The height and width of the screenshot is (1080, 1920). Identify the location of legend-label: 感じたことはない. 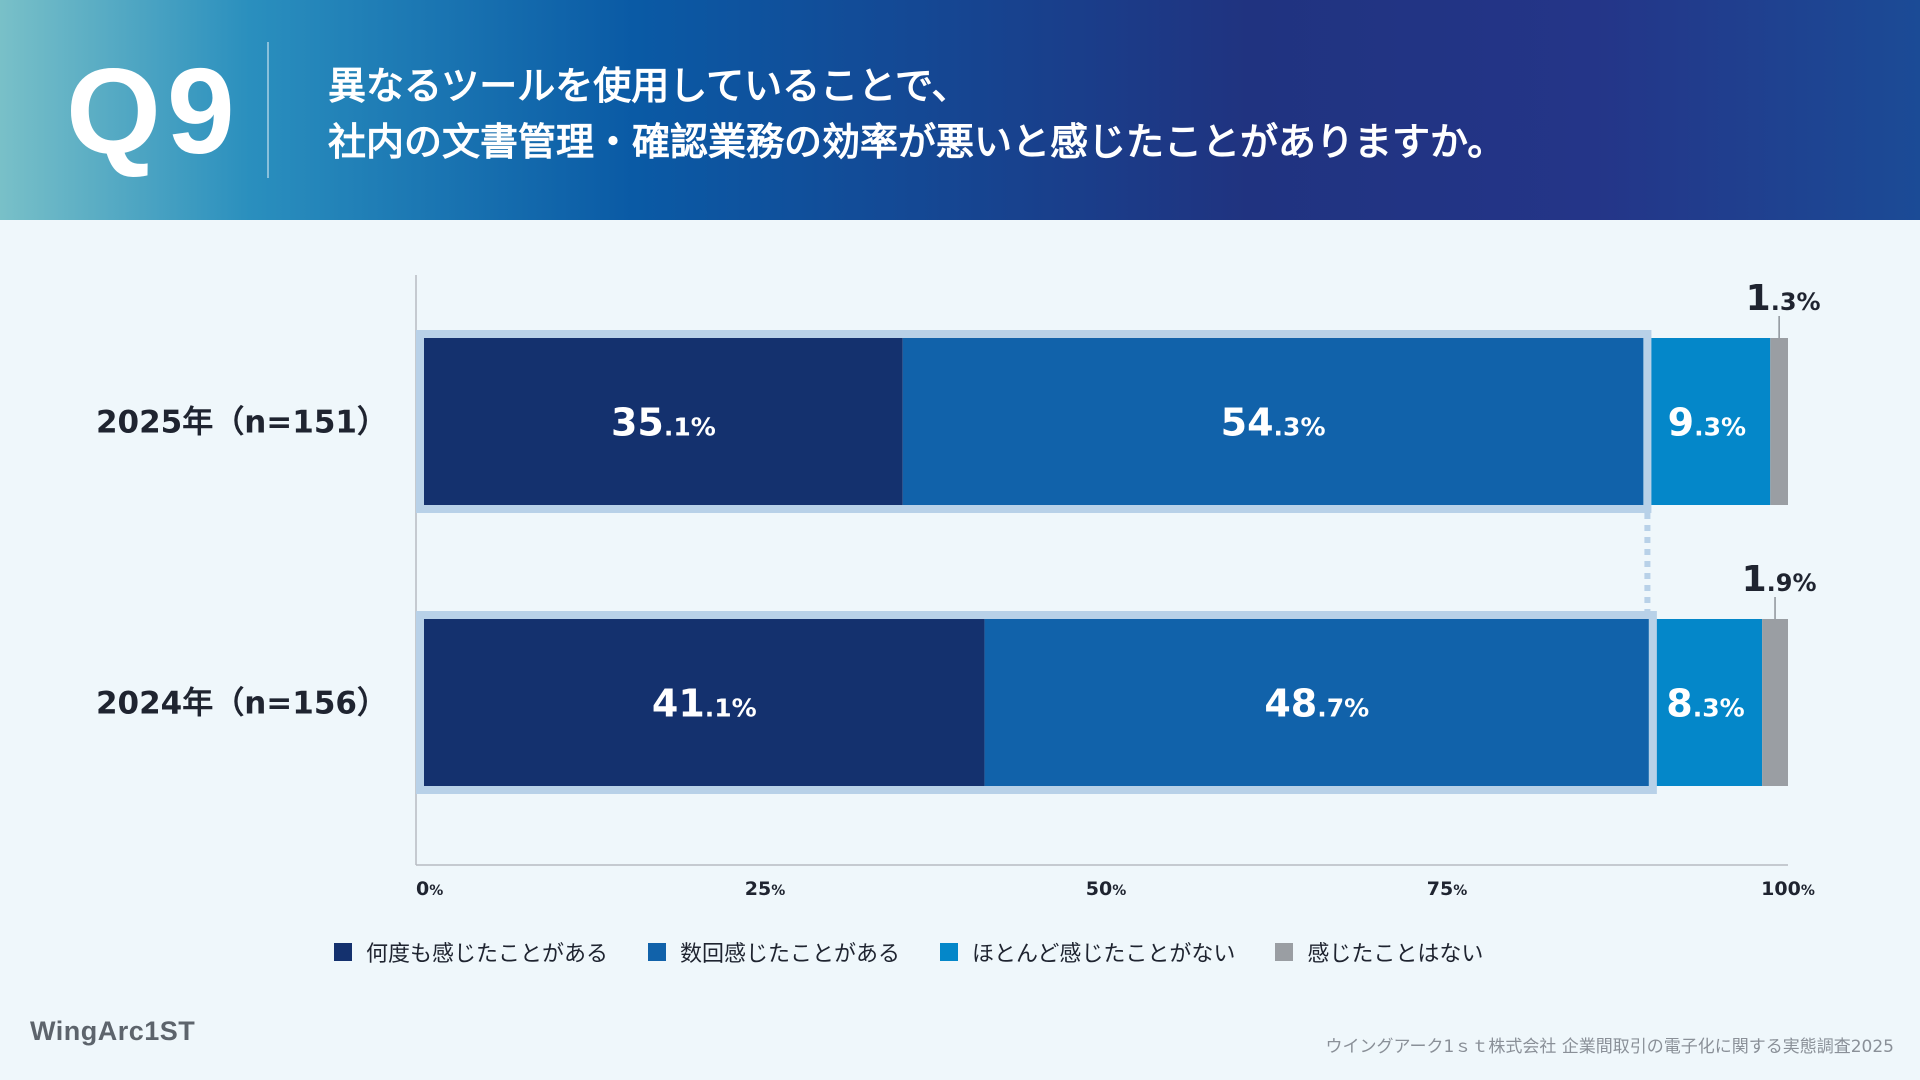
(1395, 954).